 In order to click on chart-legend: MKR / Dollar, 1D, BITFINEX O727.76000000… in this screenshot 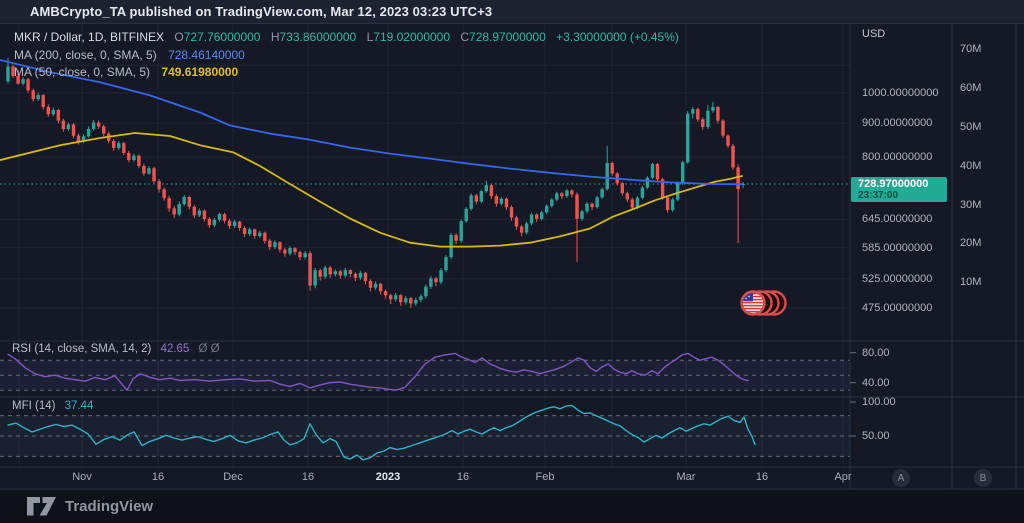, I will do `click(346, 55)`.